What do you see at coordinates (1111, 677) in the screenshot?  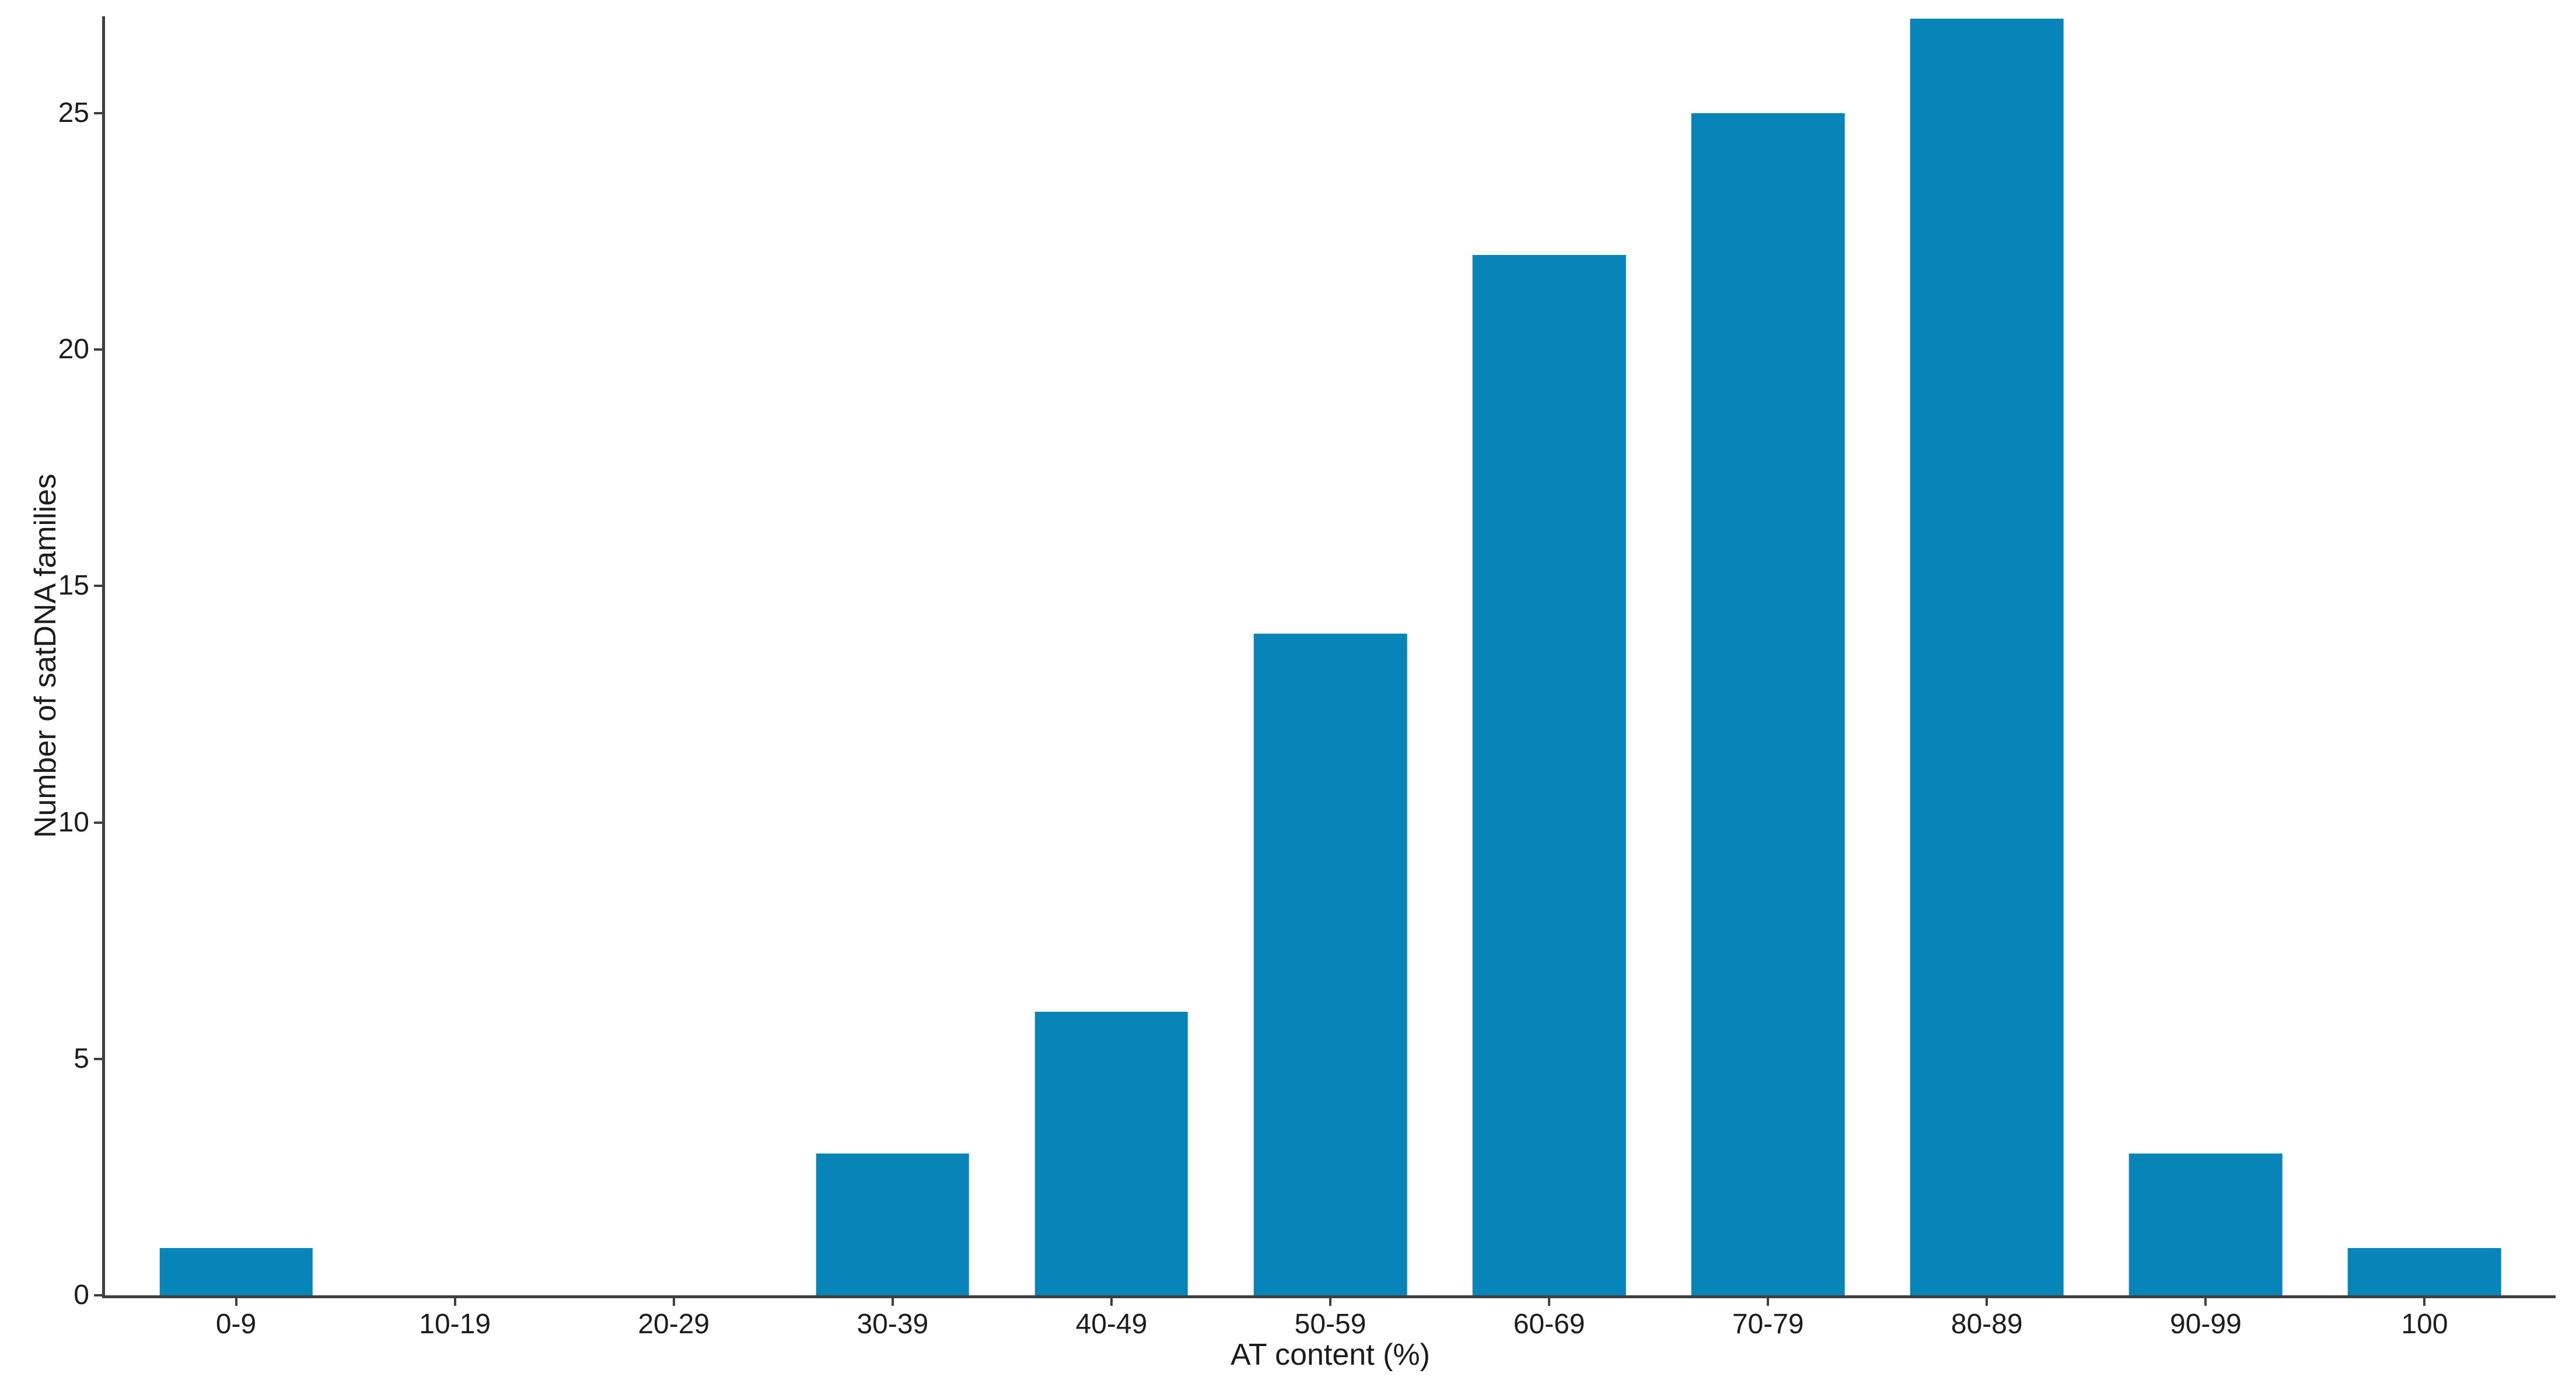 I see `category-slot-40-49: 40-49` at bounding box center [1111, 677].